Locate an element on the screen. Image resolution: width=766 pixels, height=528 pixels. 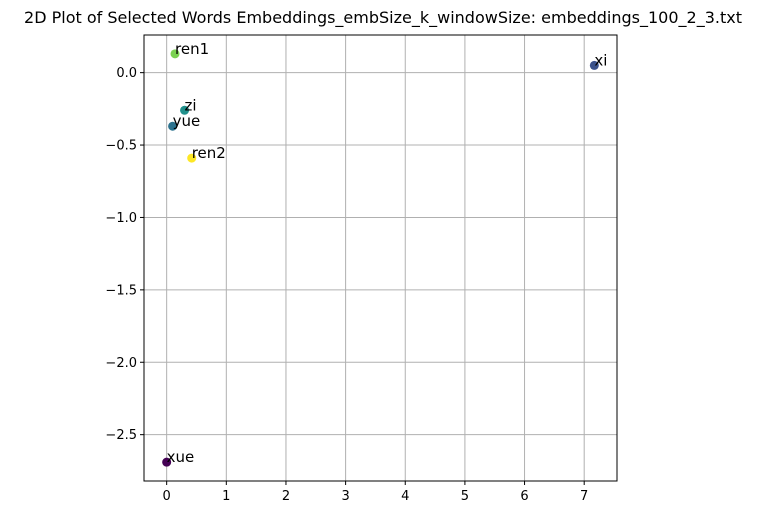
y-tick-label: −2.0 is located at coordinates (121, 363).